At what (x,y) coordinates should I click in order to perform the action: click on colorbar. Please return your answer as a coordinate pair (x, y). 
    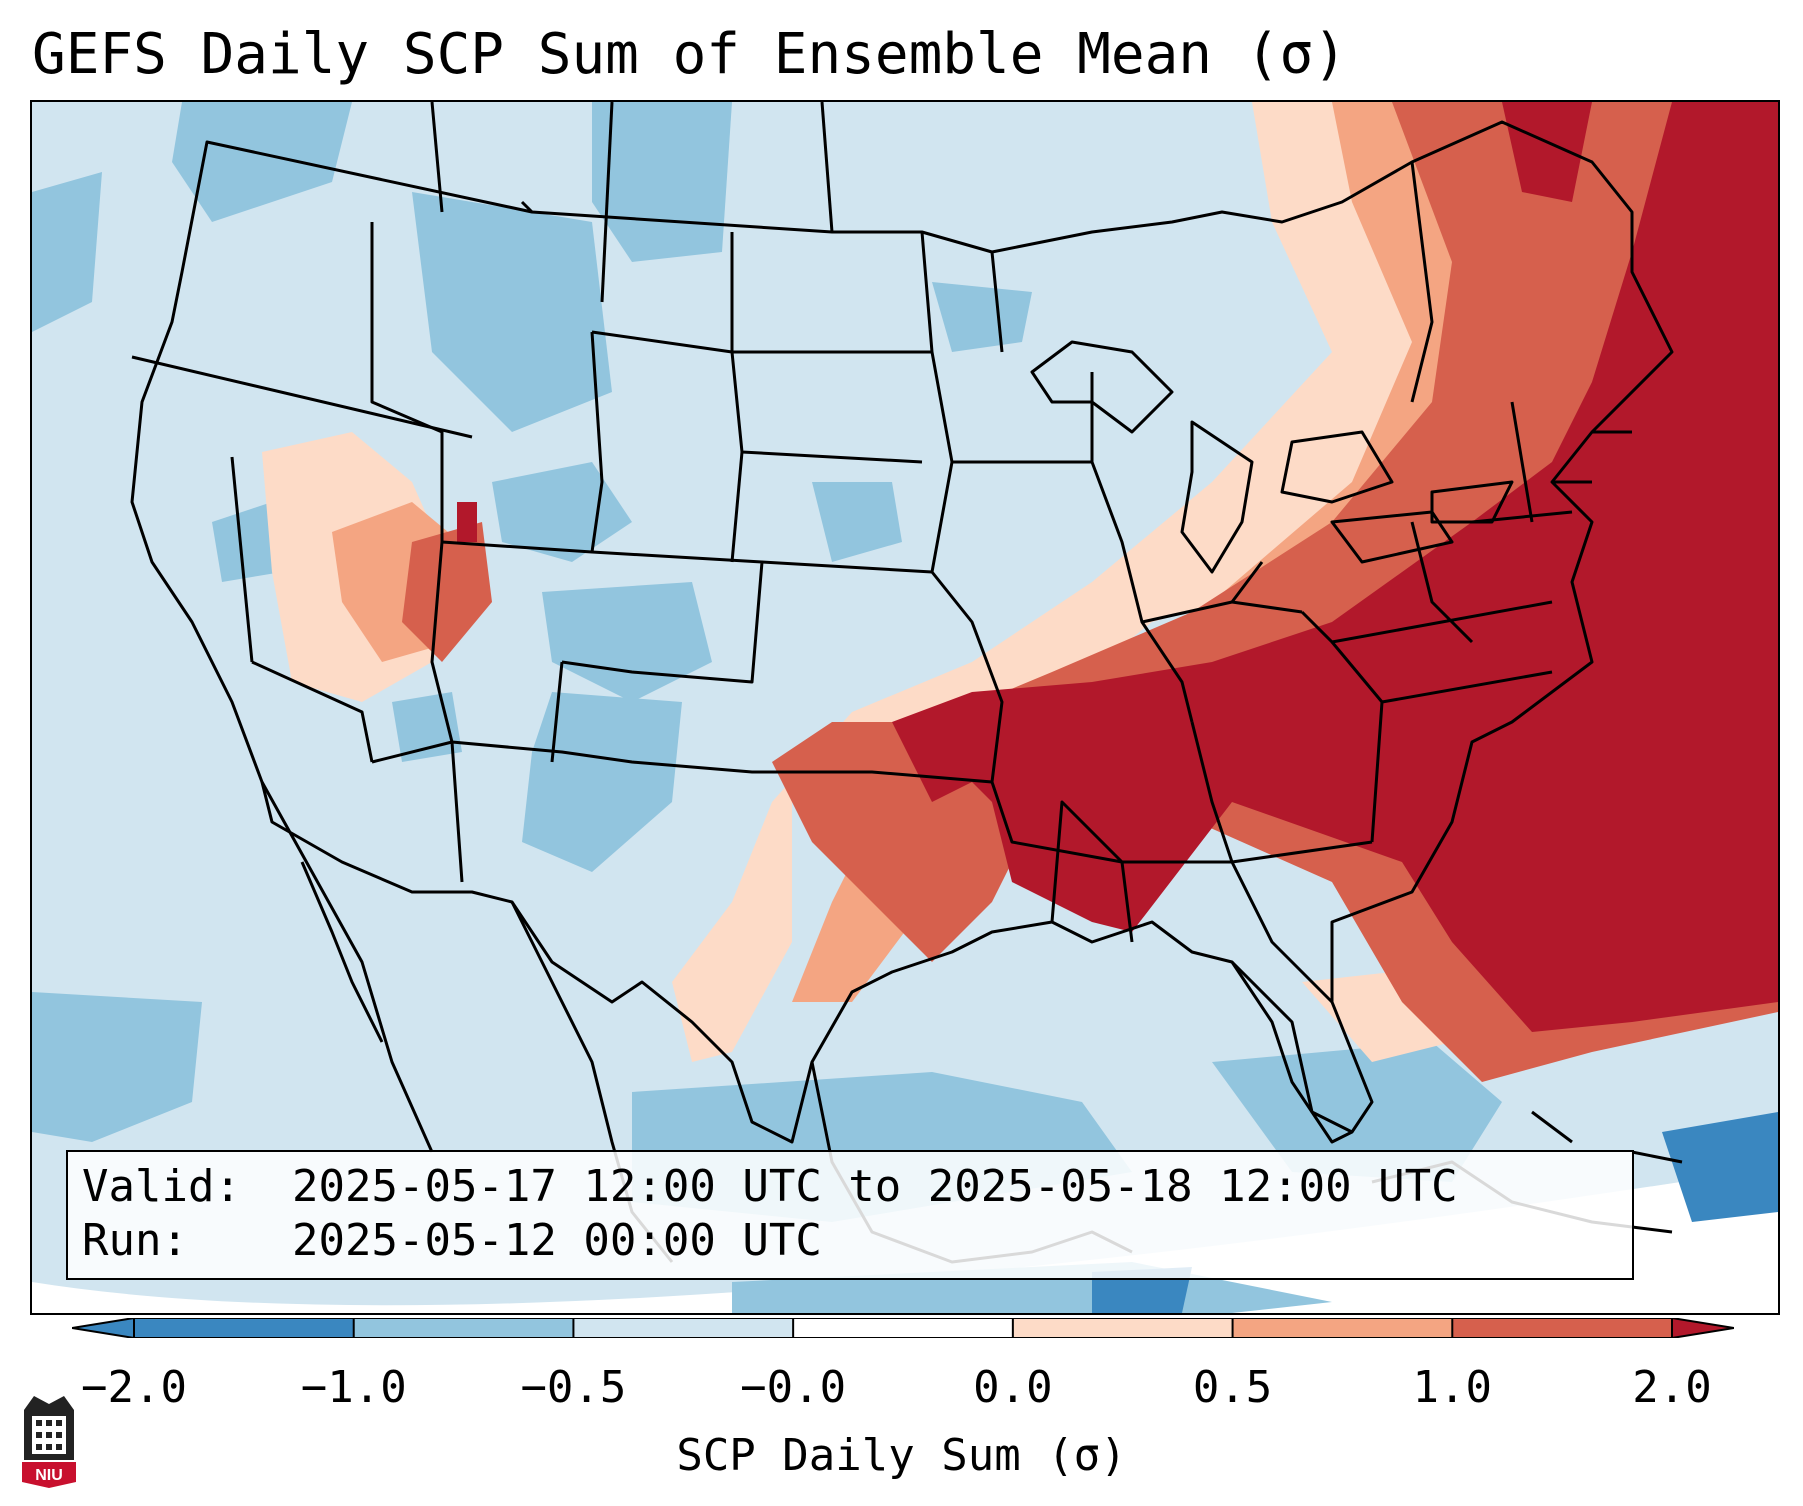
    Looking at the image, I should click on (903, 1328).